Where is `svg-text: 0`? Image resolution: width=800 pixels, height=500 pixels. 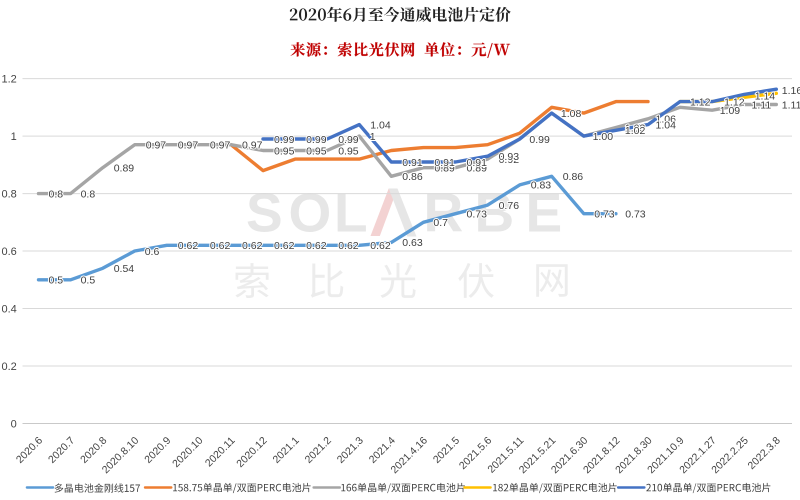
svg-text: 0 is located at coordinates (14, 424).